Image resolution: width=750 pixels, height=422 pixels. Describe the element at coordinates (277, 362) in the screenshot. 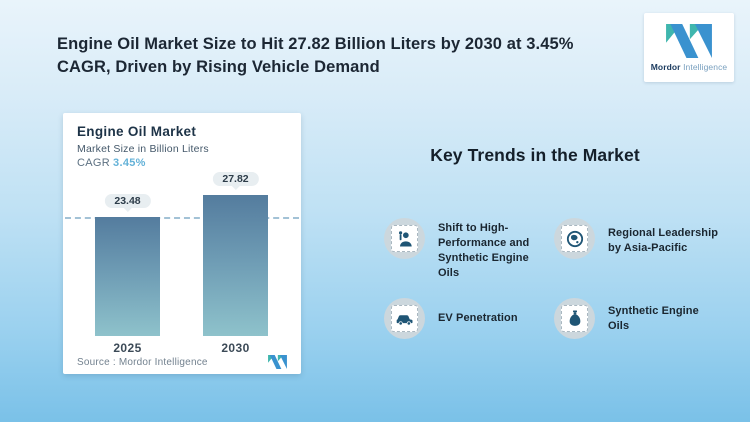

I see `mordor-mini-logo-icon` at that location.